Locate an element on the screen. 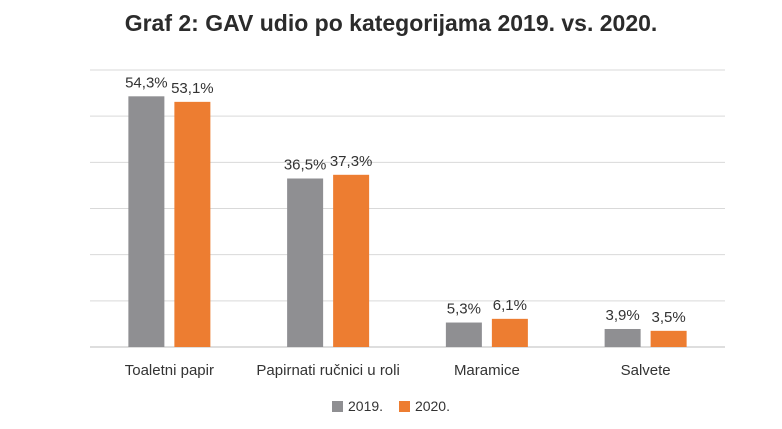 The height and width of the screenshot is (429, 782). x-tick-label: Salvete is located at coordinates (646, 370).